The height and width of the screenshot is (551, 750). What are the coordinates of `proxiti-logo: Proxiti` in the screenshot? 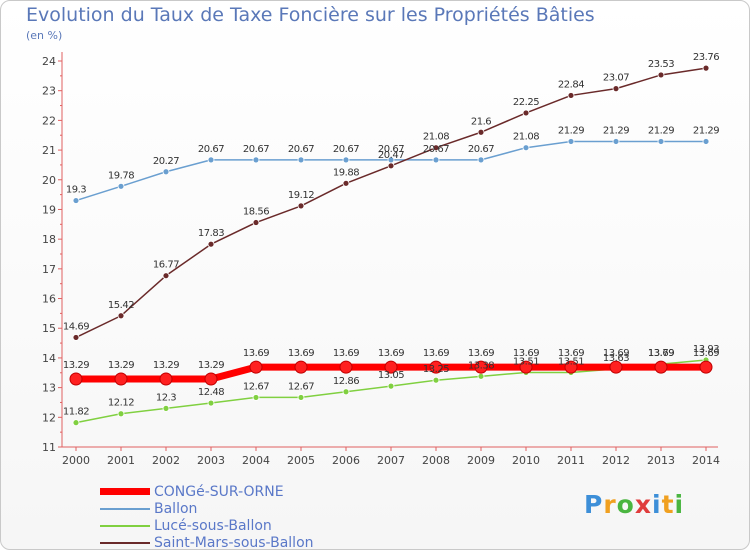 It's located at (634, 504).